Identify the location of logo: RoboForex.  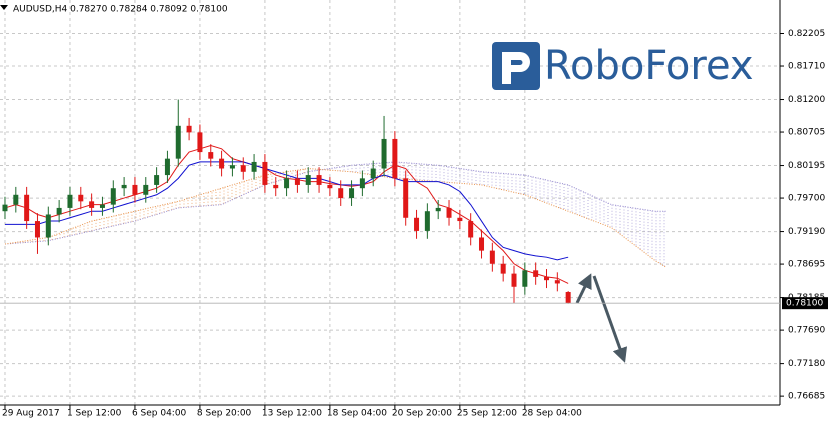
(623, 66).